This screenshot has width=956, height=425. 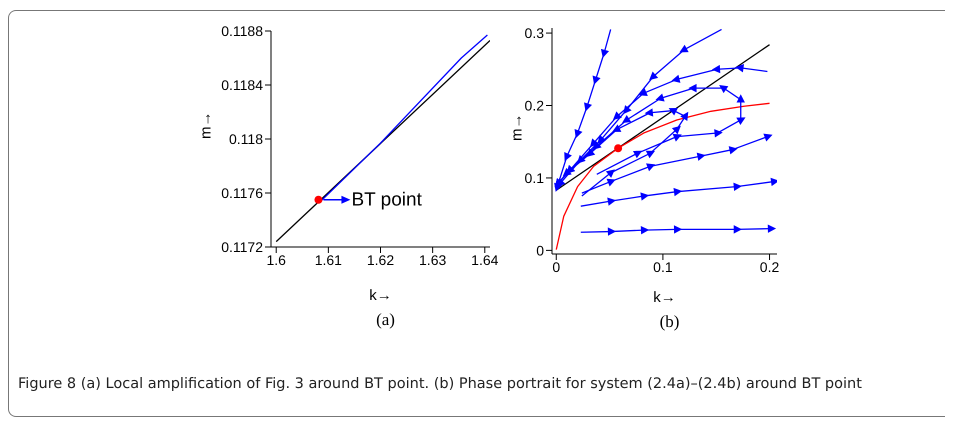 What do you see at coordinates (556, 266) in the screenshot?
I see `x-tick-label: 0` at bounding box center [556, 266].